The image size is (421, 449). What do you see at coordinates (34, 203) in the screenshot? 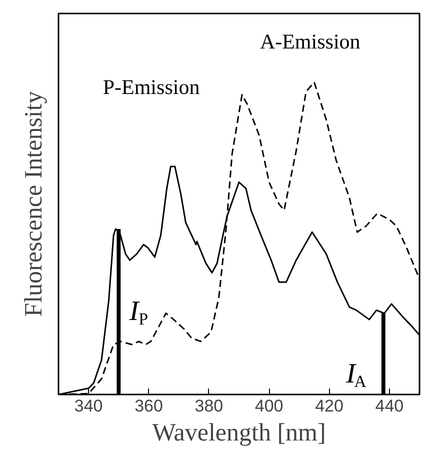
I see `y-axis-title: Fluorescence Intensity` at bounding box center [34, 203].